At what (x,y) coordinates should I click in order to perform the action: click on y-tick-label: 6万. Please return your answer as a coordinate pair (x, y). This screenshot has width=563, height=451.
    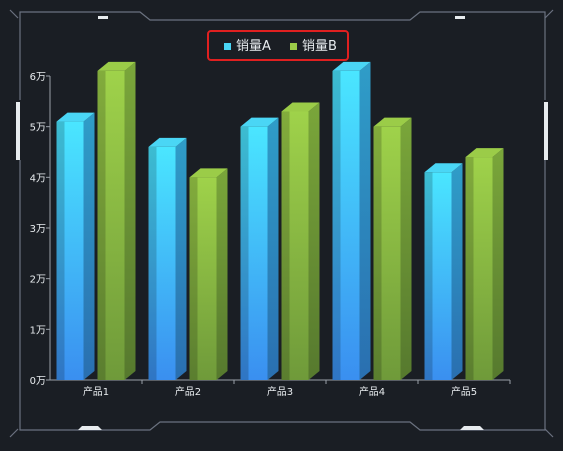
    Looking at the image, I should click on (38, 77).